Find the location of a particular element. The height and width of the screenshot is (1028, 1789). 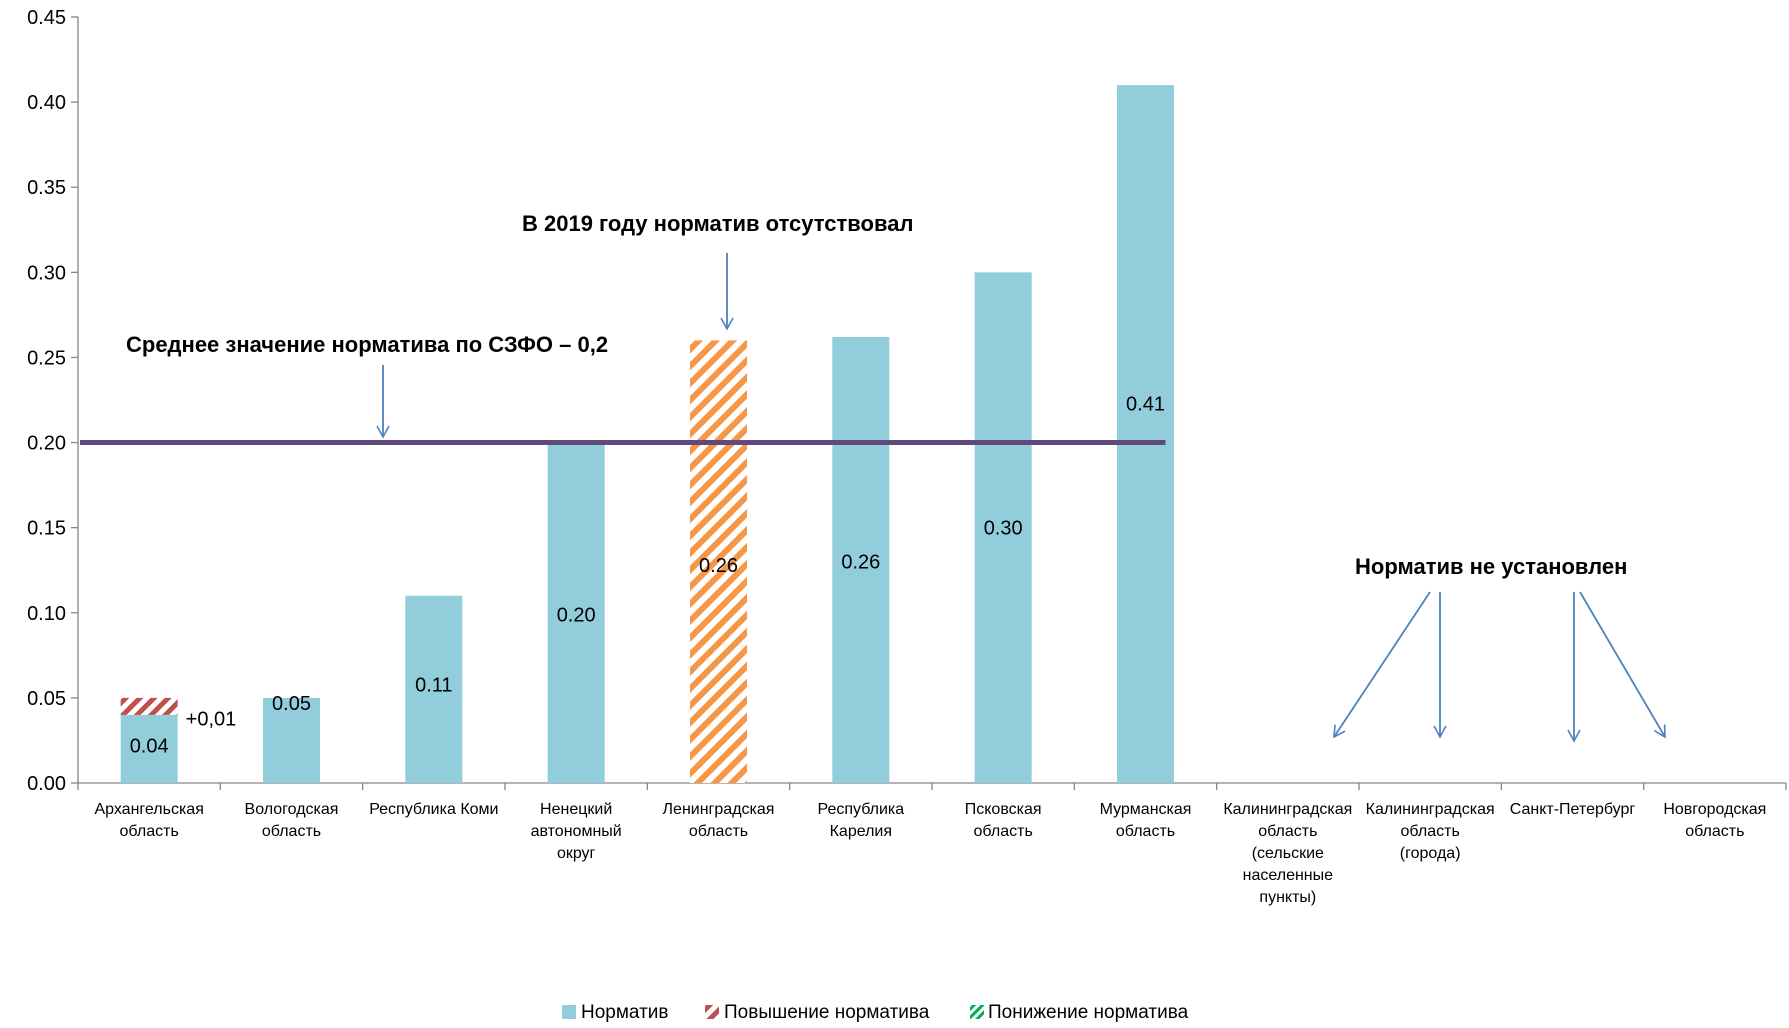

data-label: 0.04 is located at coordinates (149, 747).